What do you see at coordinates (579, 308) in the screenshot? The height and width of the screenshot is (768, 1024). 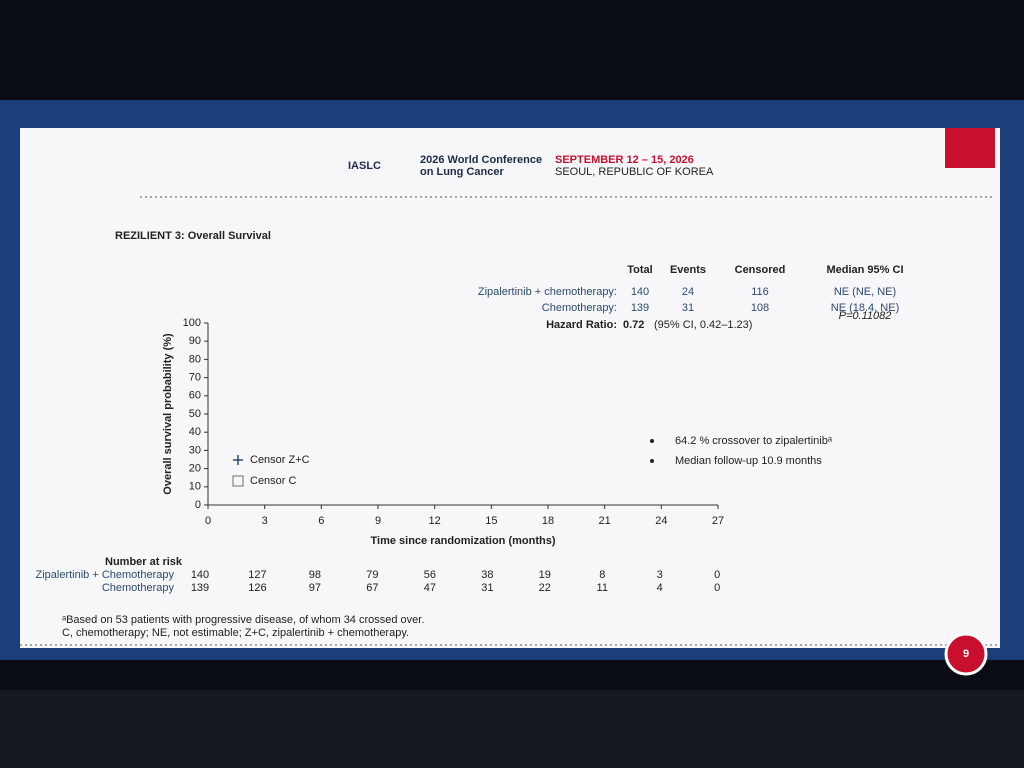 I see `stats-cell: Chemotherapy:` at bounding box center [579, 308].